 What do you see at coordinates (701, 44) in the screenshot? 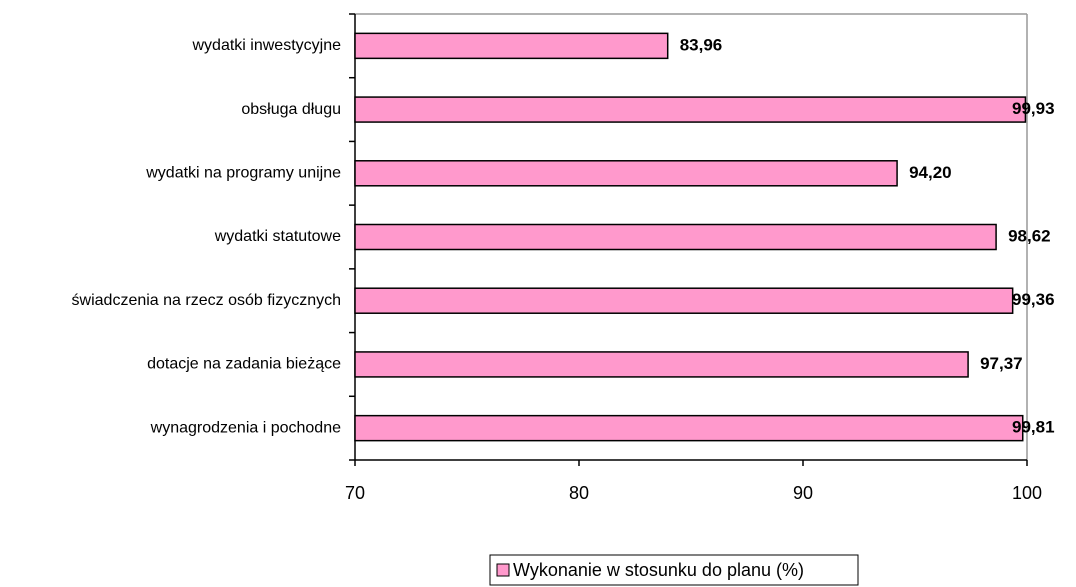
I see `value-label: 83,96` at bounding box center [701, 44].